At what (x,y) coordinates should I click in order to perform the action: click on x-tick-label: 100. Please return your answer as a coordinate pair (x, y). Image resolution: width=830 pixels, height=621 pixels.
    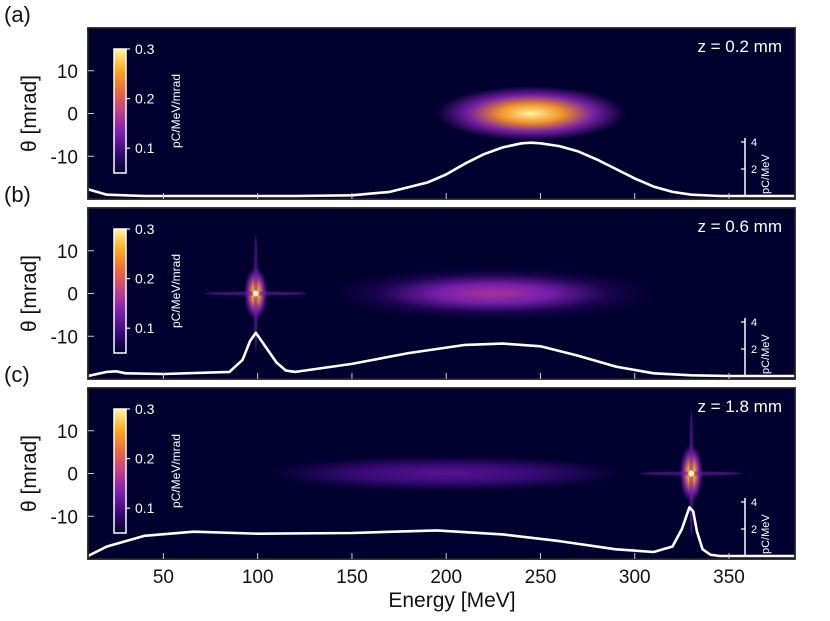
    Looking at the image, I should click on (258, 577).